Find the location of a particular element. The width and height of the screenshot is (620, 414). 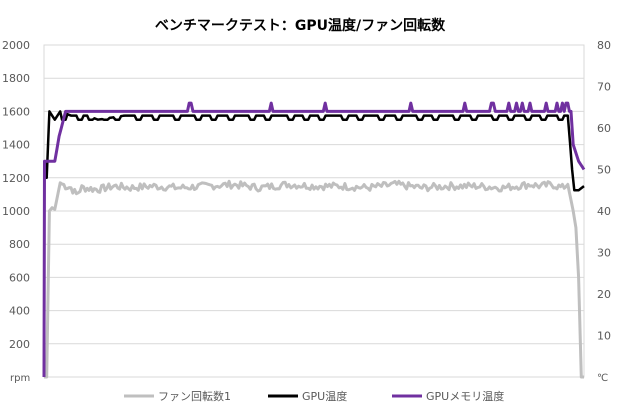

right-tick-label: 50 is located at coordinates (604, 170).